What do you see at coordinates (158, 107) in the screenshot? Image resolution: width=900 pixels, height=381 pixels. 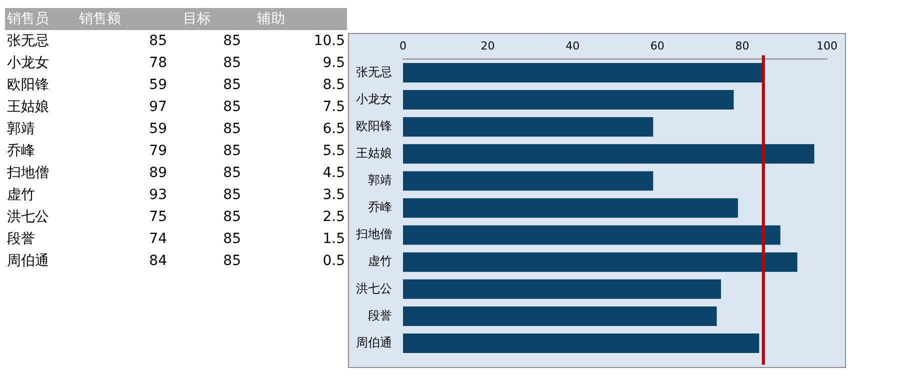 I see `data-label: 97` at bounding box center [158, 107].